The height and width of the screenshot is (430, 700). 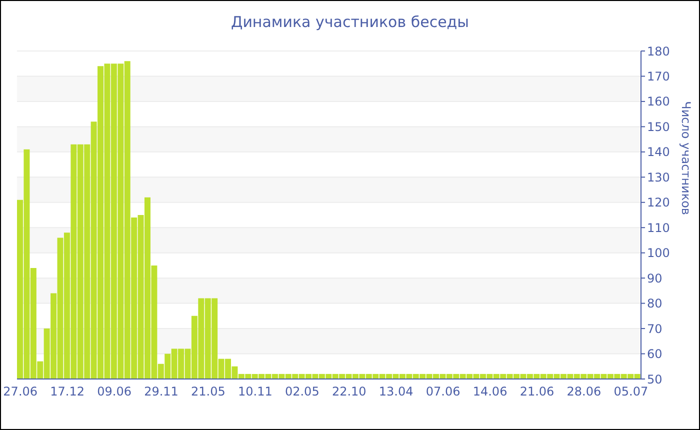 What do you see at coordinates (396, 391) in the screenshot?
I see `x-tick-label: 13.04` at bounding box center [396, 391].